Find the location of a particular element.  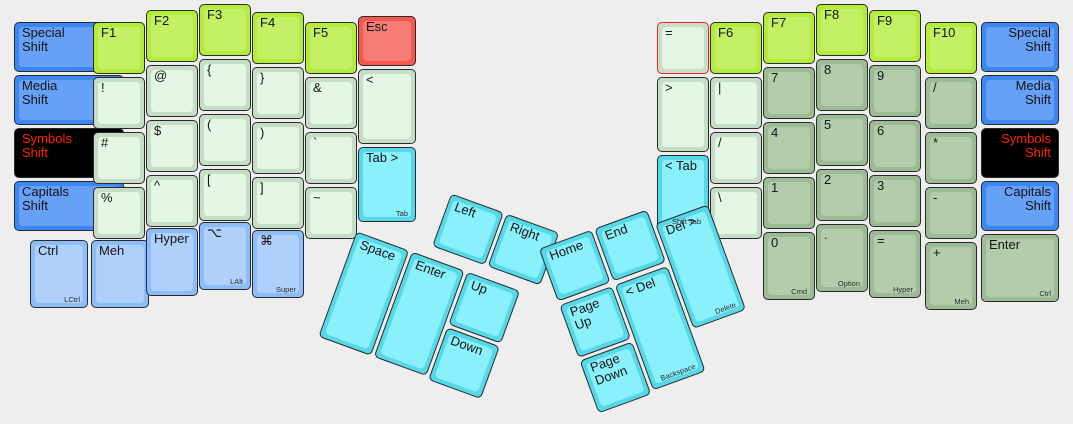

key-num4: 4 is located at coordinates (789, 148).